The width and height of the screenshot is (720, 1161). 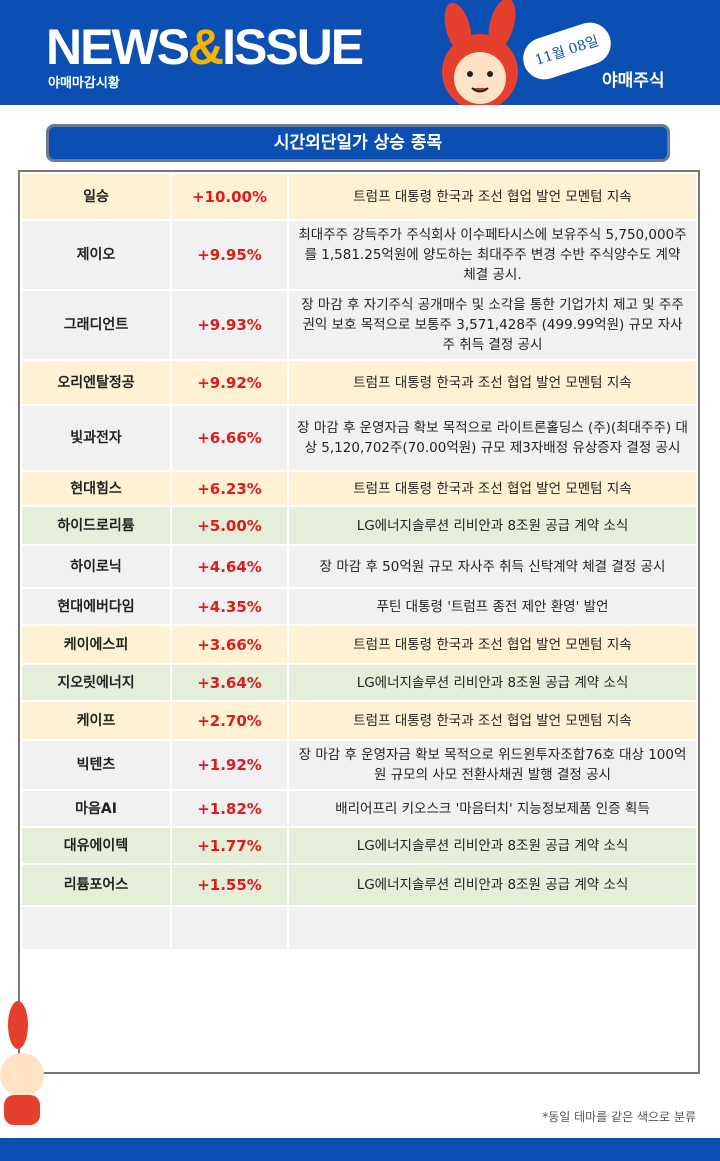 I want to click on cell-name: 빅텐츠, so click(x=96, y=765).